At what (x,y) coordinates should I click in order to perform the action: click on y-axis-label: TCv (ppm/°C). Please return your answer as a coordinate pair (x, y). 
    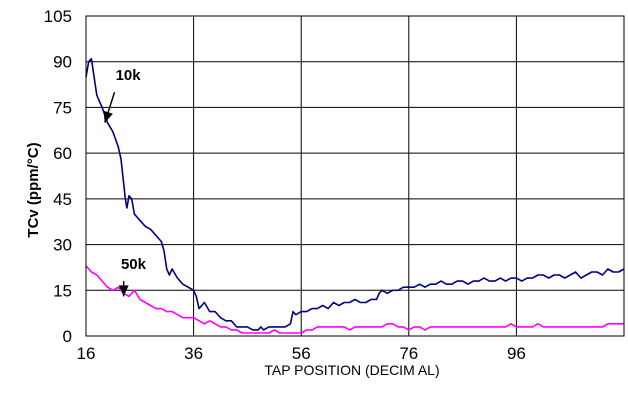
    Looking at the image, I should click on (33, 189).